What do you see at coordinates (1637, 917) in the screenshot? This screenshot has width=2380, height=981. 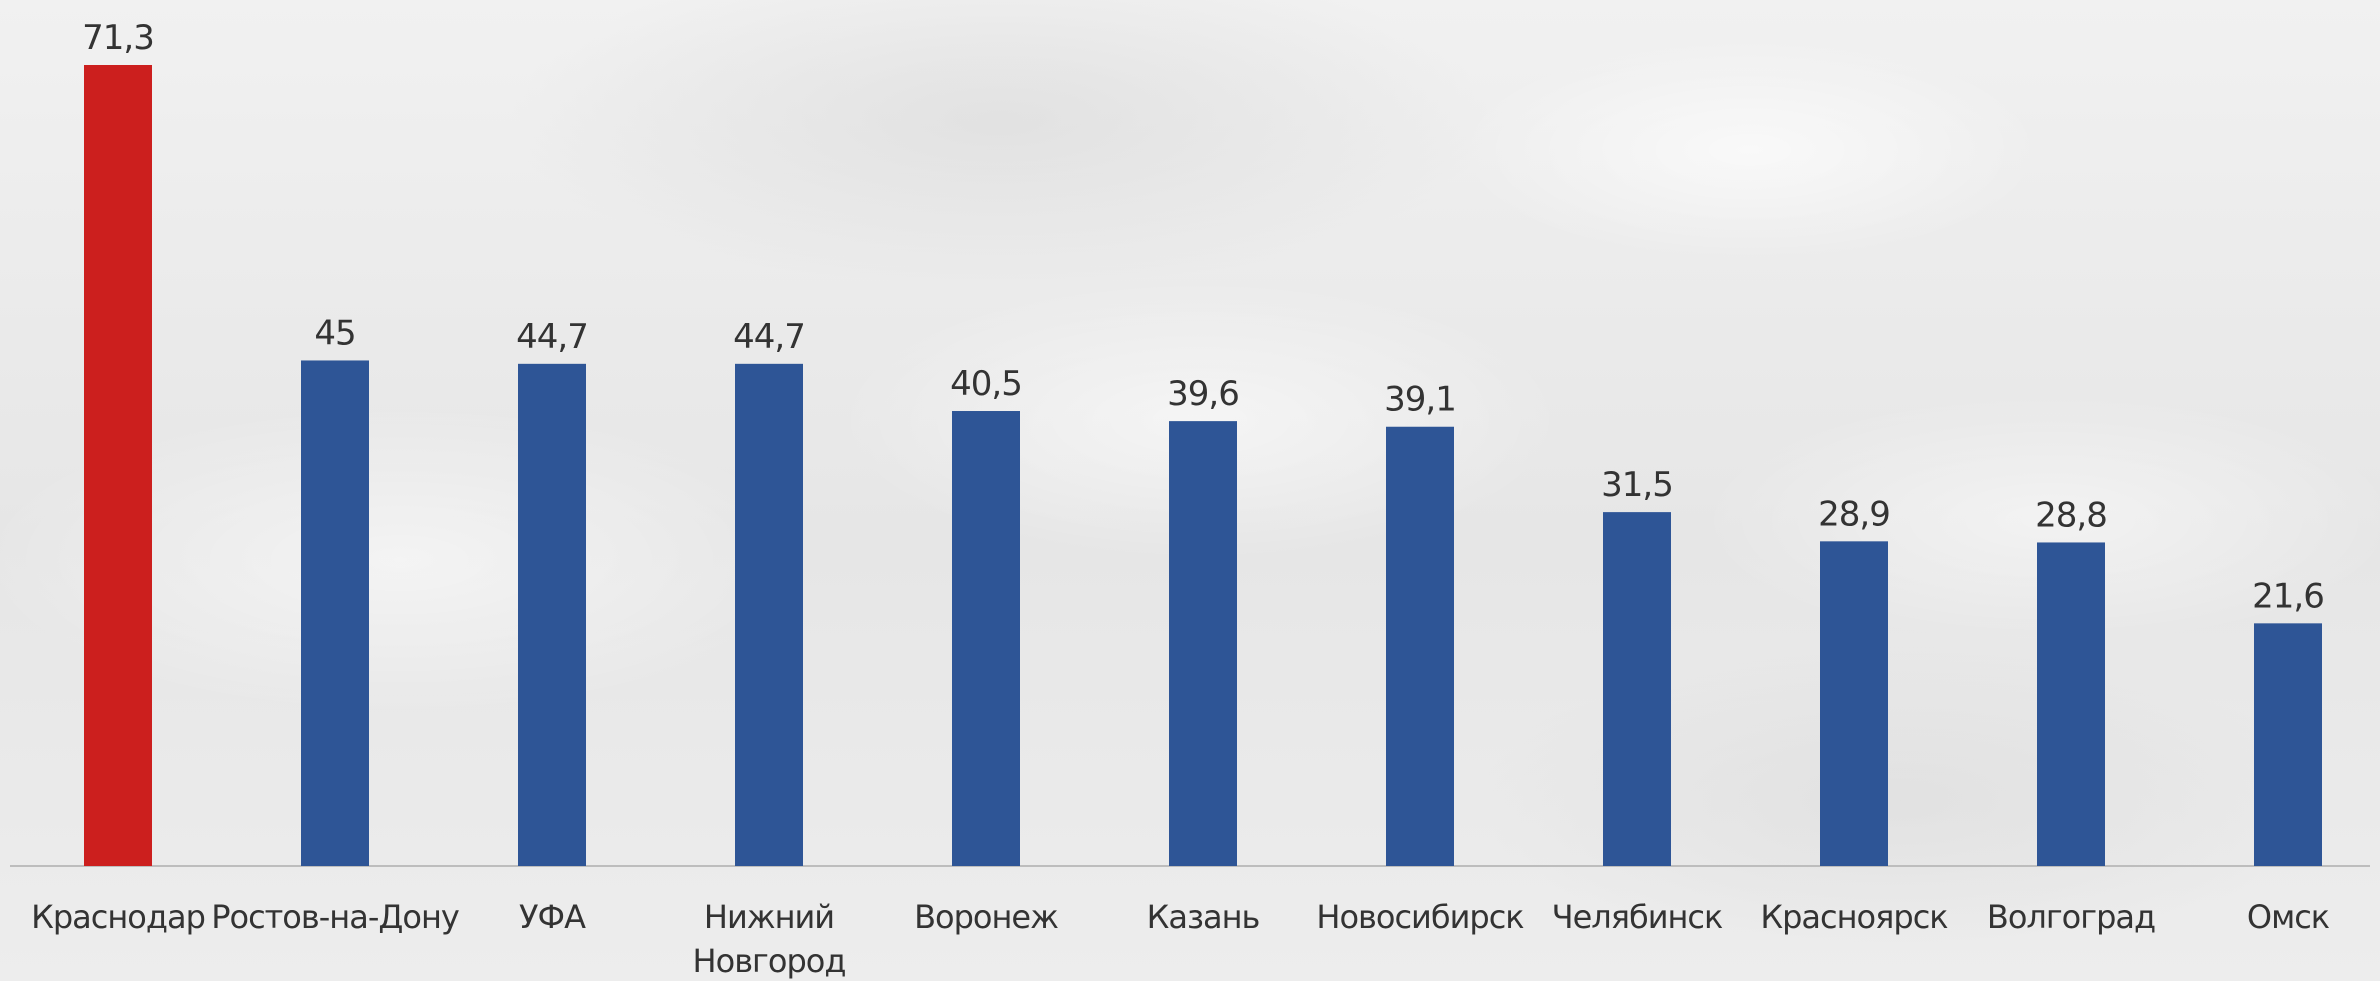 I see `category-label-7: Челябинск` at bounding box center [1637, 917].